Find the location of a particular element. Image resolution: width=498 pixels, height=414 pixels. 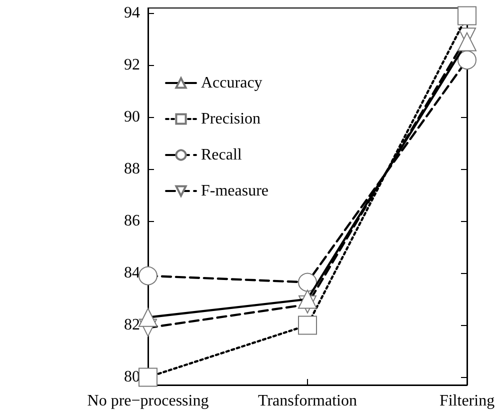

legend-label: Accuracy is located at coordinates (231, 83).